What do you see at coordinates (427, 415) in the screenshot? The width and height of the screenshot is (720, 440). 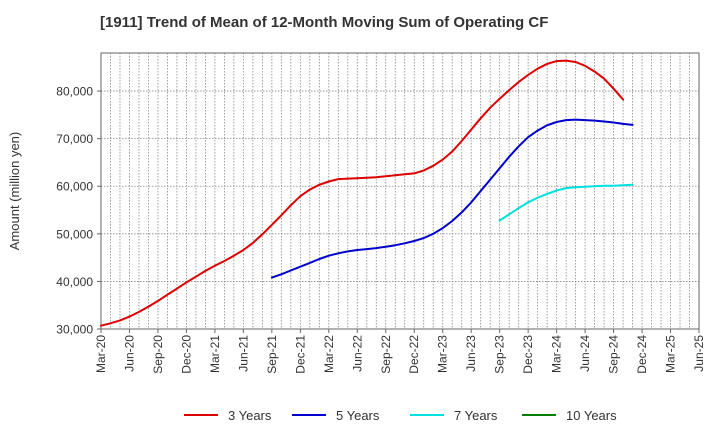 I see `legend-swatch-7-years` at bounding box center [427, 415].